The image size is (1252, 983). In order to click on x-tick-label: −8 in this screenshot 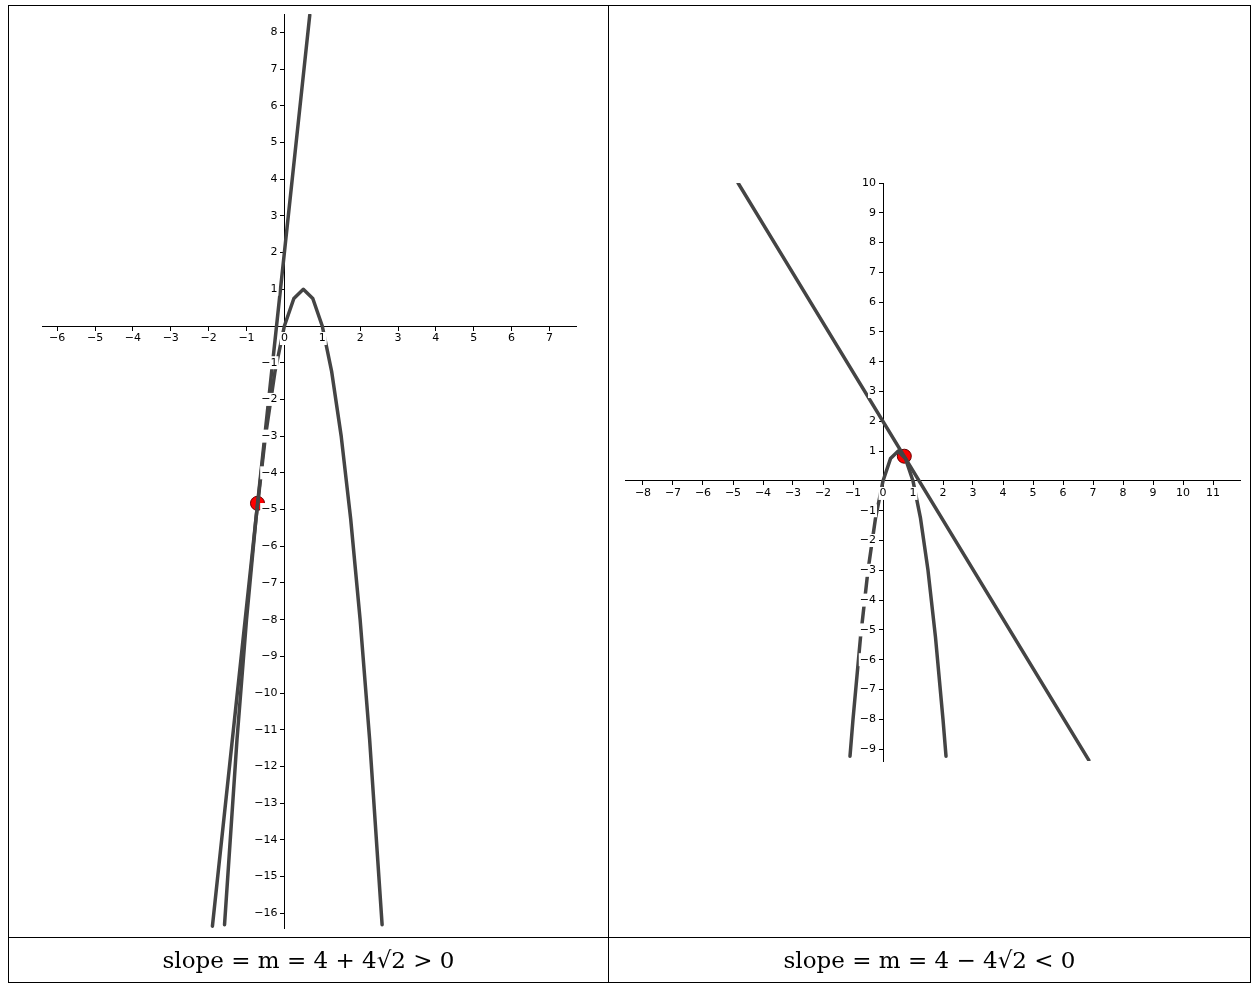, I will do `click(643, 493)`.